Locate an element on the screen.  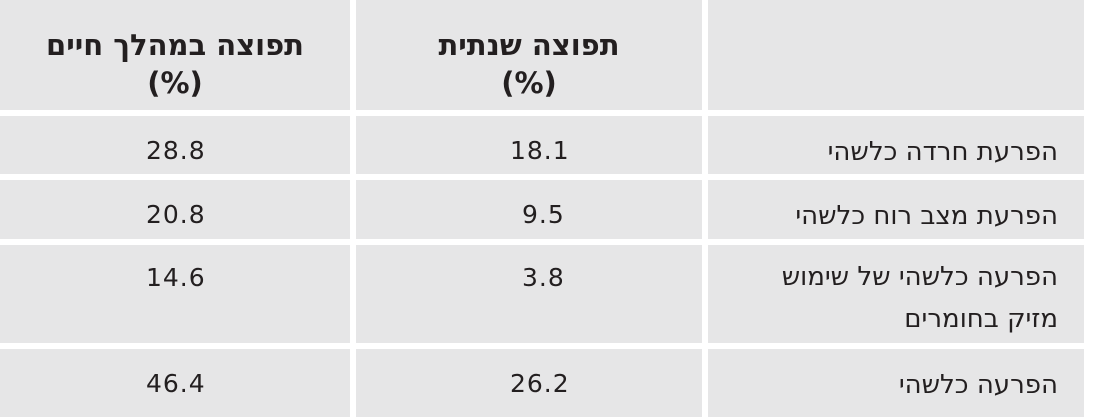
row-label-line2: מזיק בחומרים is located at coordinates (981, 319).